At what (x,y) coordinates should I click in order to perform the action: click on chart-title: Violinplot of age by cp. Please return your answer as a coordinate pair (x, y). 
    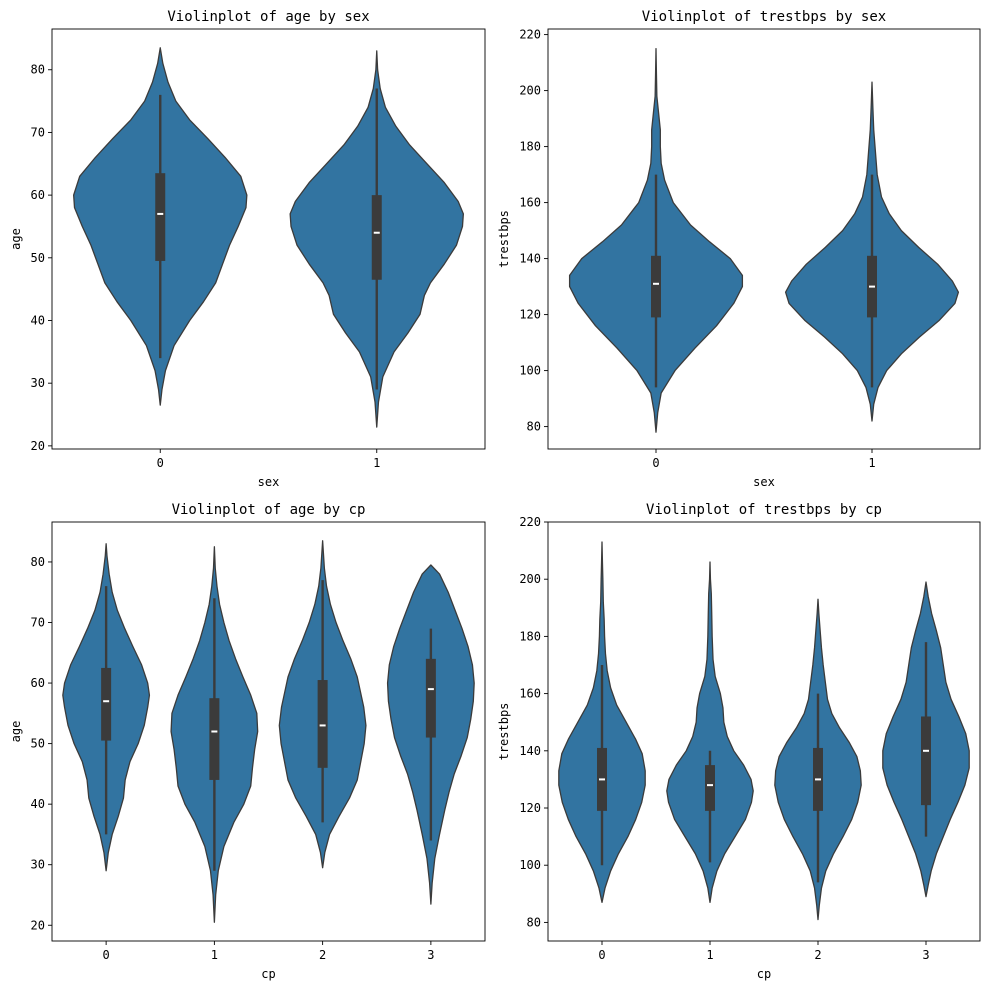
    Looking at the image, I should click on (269, 510).